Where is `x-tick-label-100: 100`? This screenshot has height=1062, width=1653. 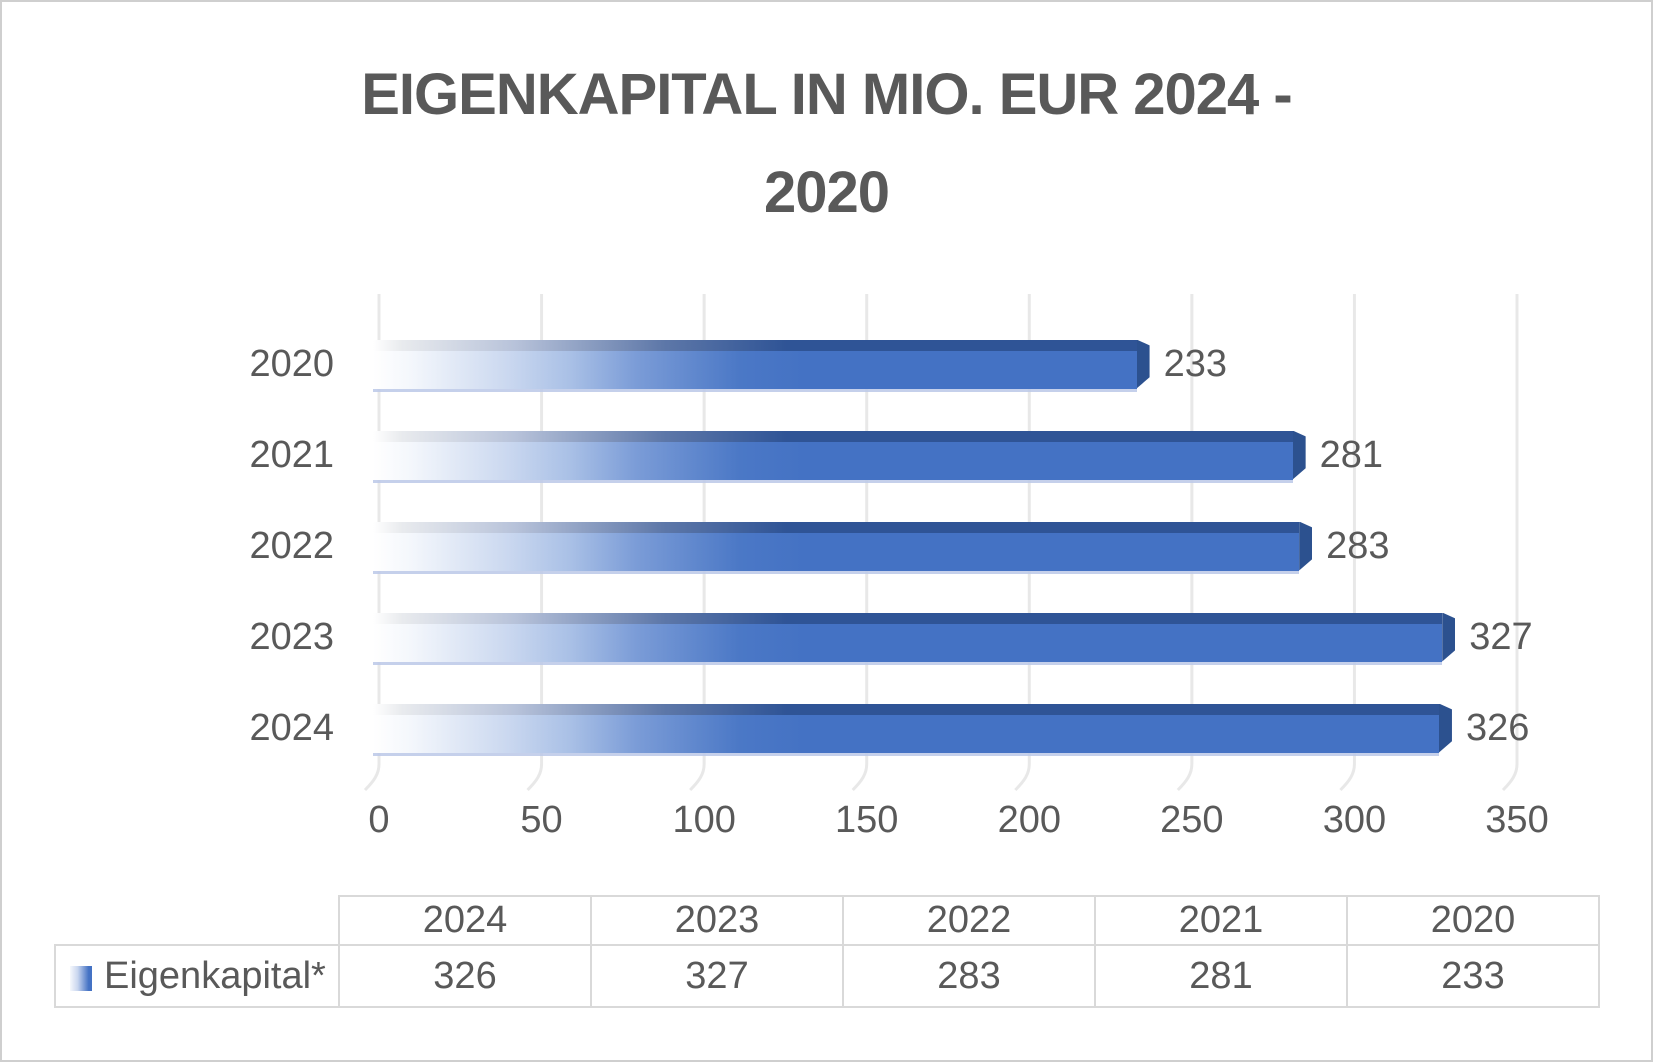 x-tick-label-100: 100 is located at coordinates (704, 820).